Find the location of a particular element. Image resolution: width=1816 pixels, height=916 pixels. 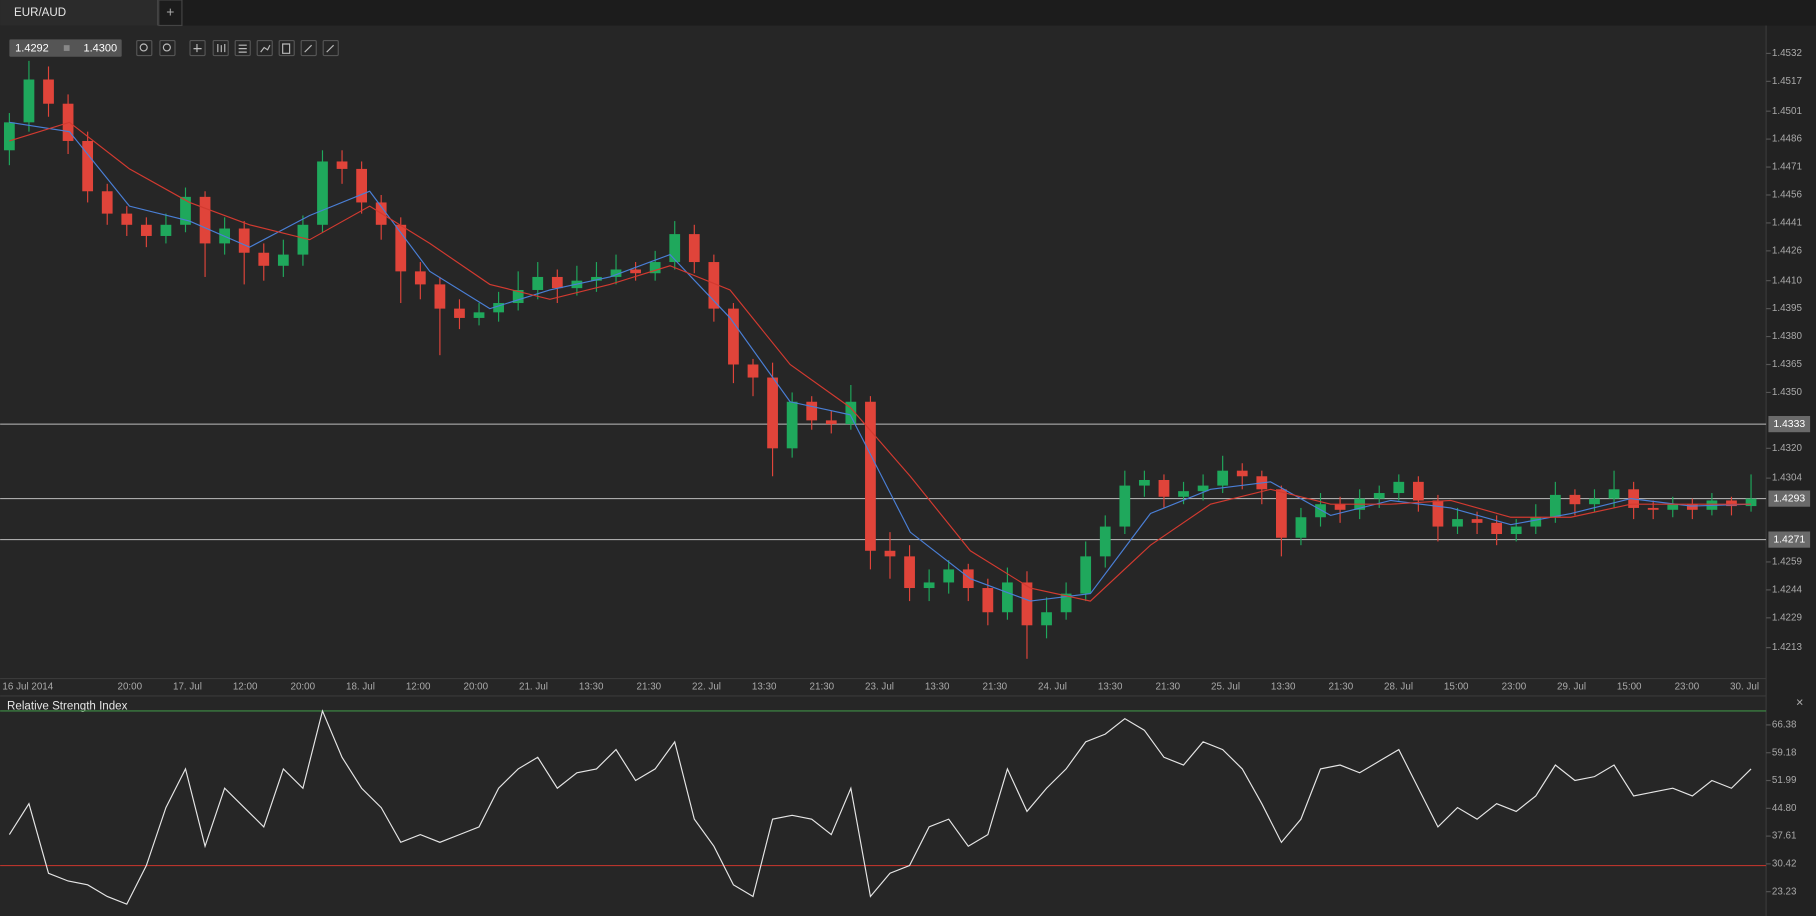

y-tick-label: 59.18 is located at coordinates (1784, 752).